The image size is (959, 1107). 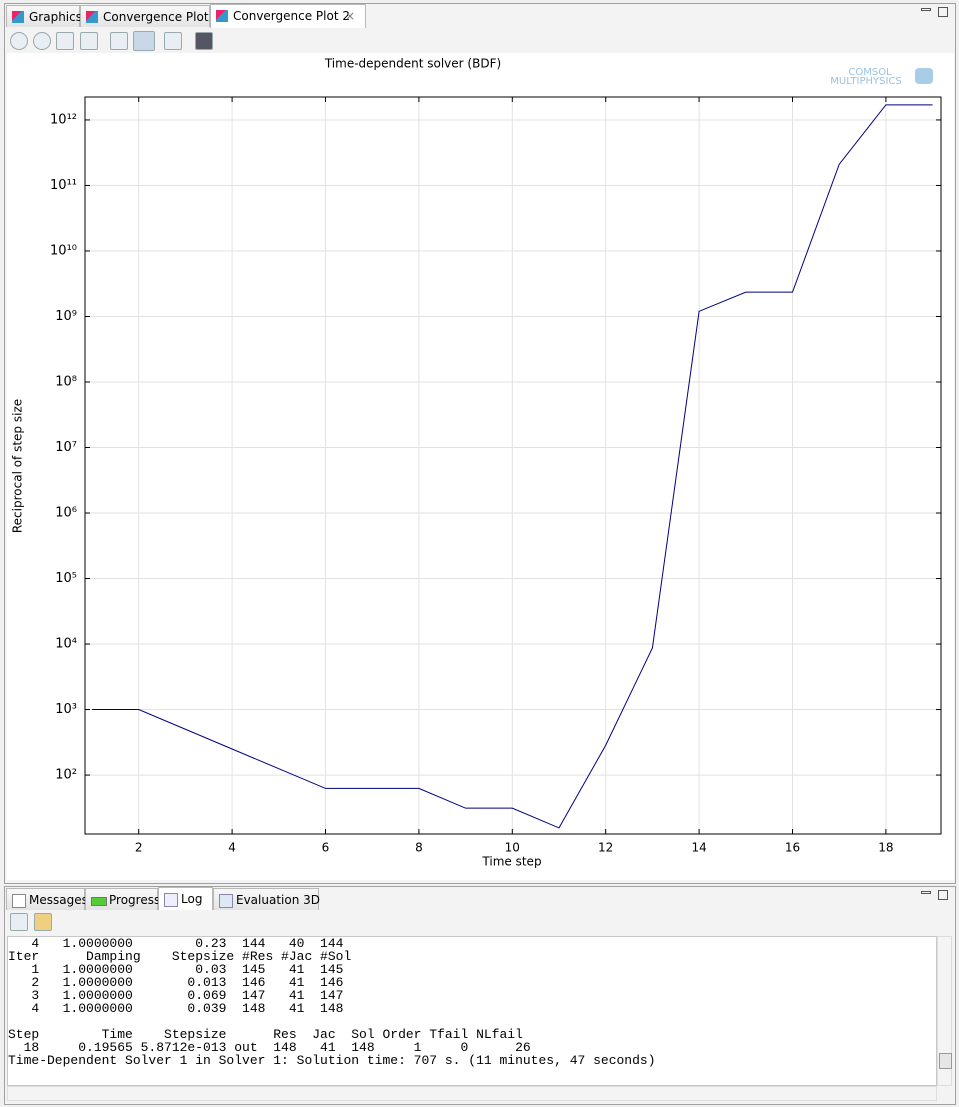 I want to click on x-tick-label: 4, so click(x=232, y=848).